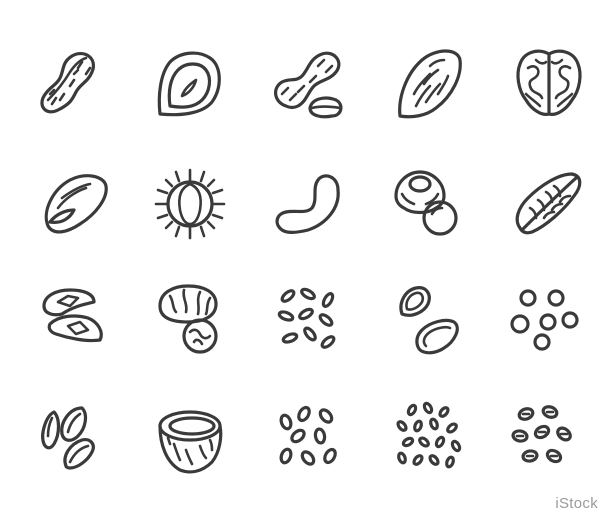  What do you see at coordinates (308, 435) in the screenshot?
I see `pine-nuts-icon` at bounding box center [308, 435].